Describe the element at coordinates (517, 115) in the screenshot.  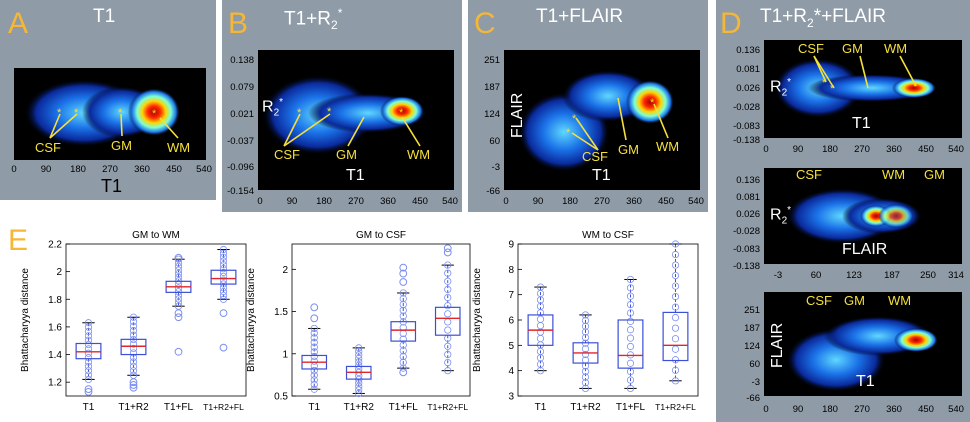
I see `c-ylabel: FLAIR` at that location.